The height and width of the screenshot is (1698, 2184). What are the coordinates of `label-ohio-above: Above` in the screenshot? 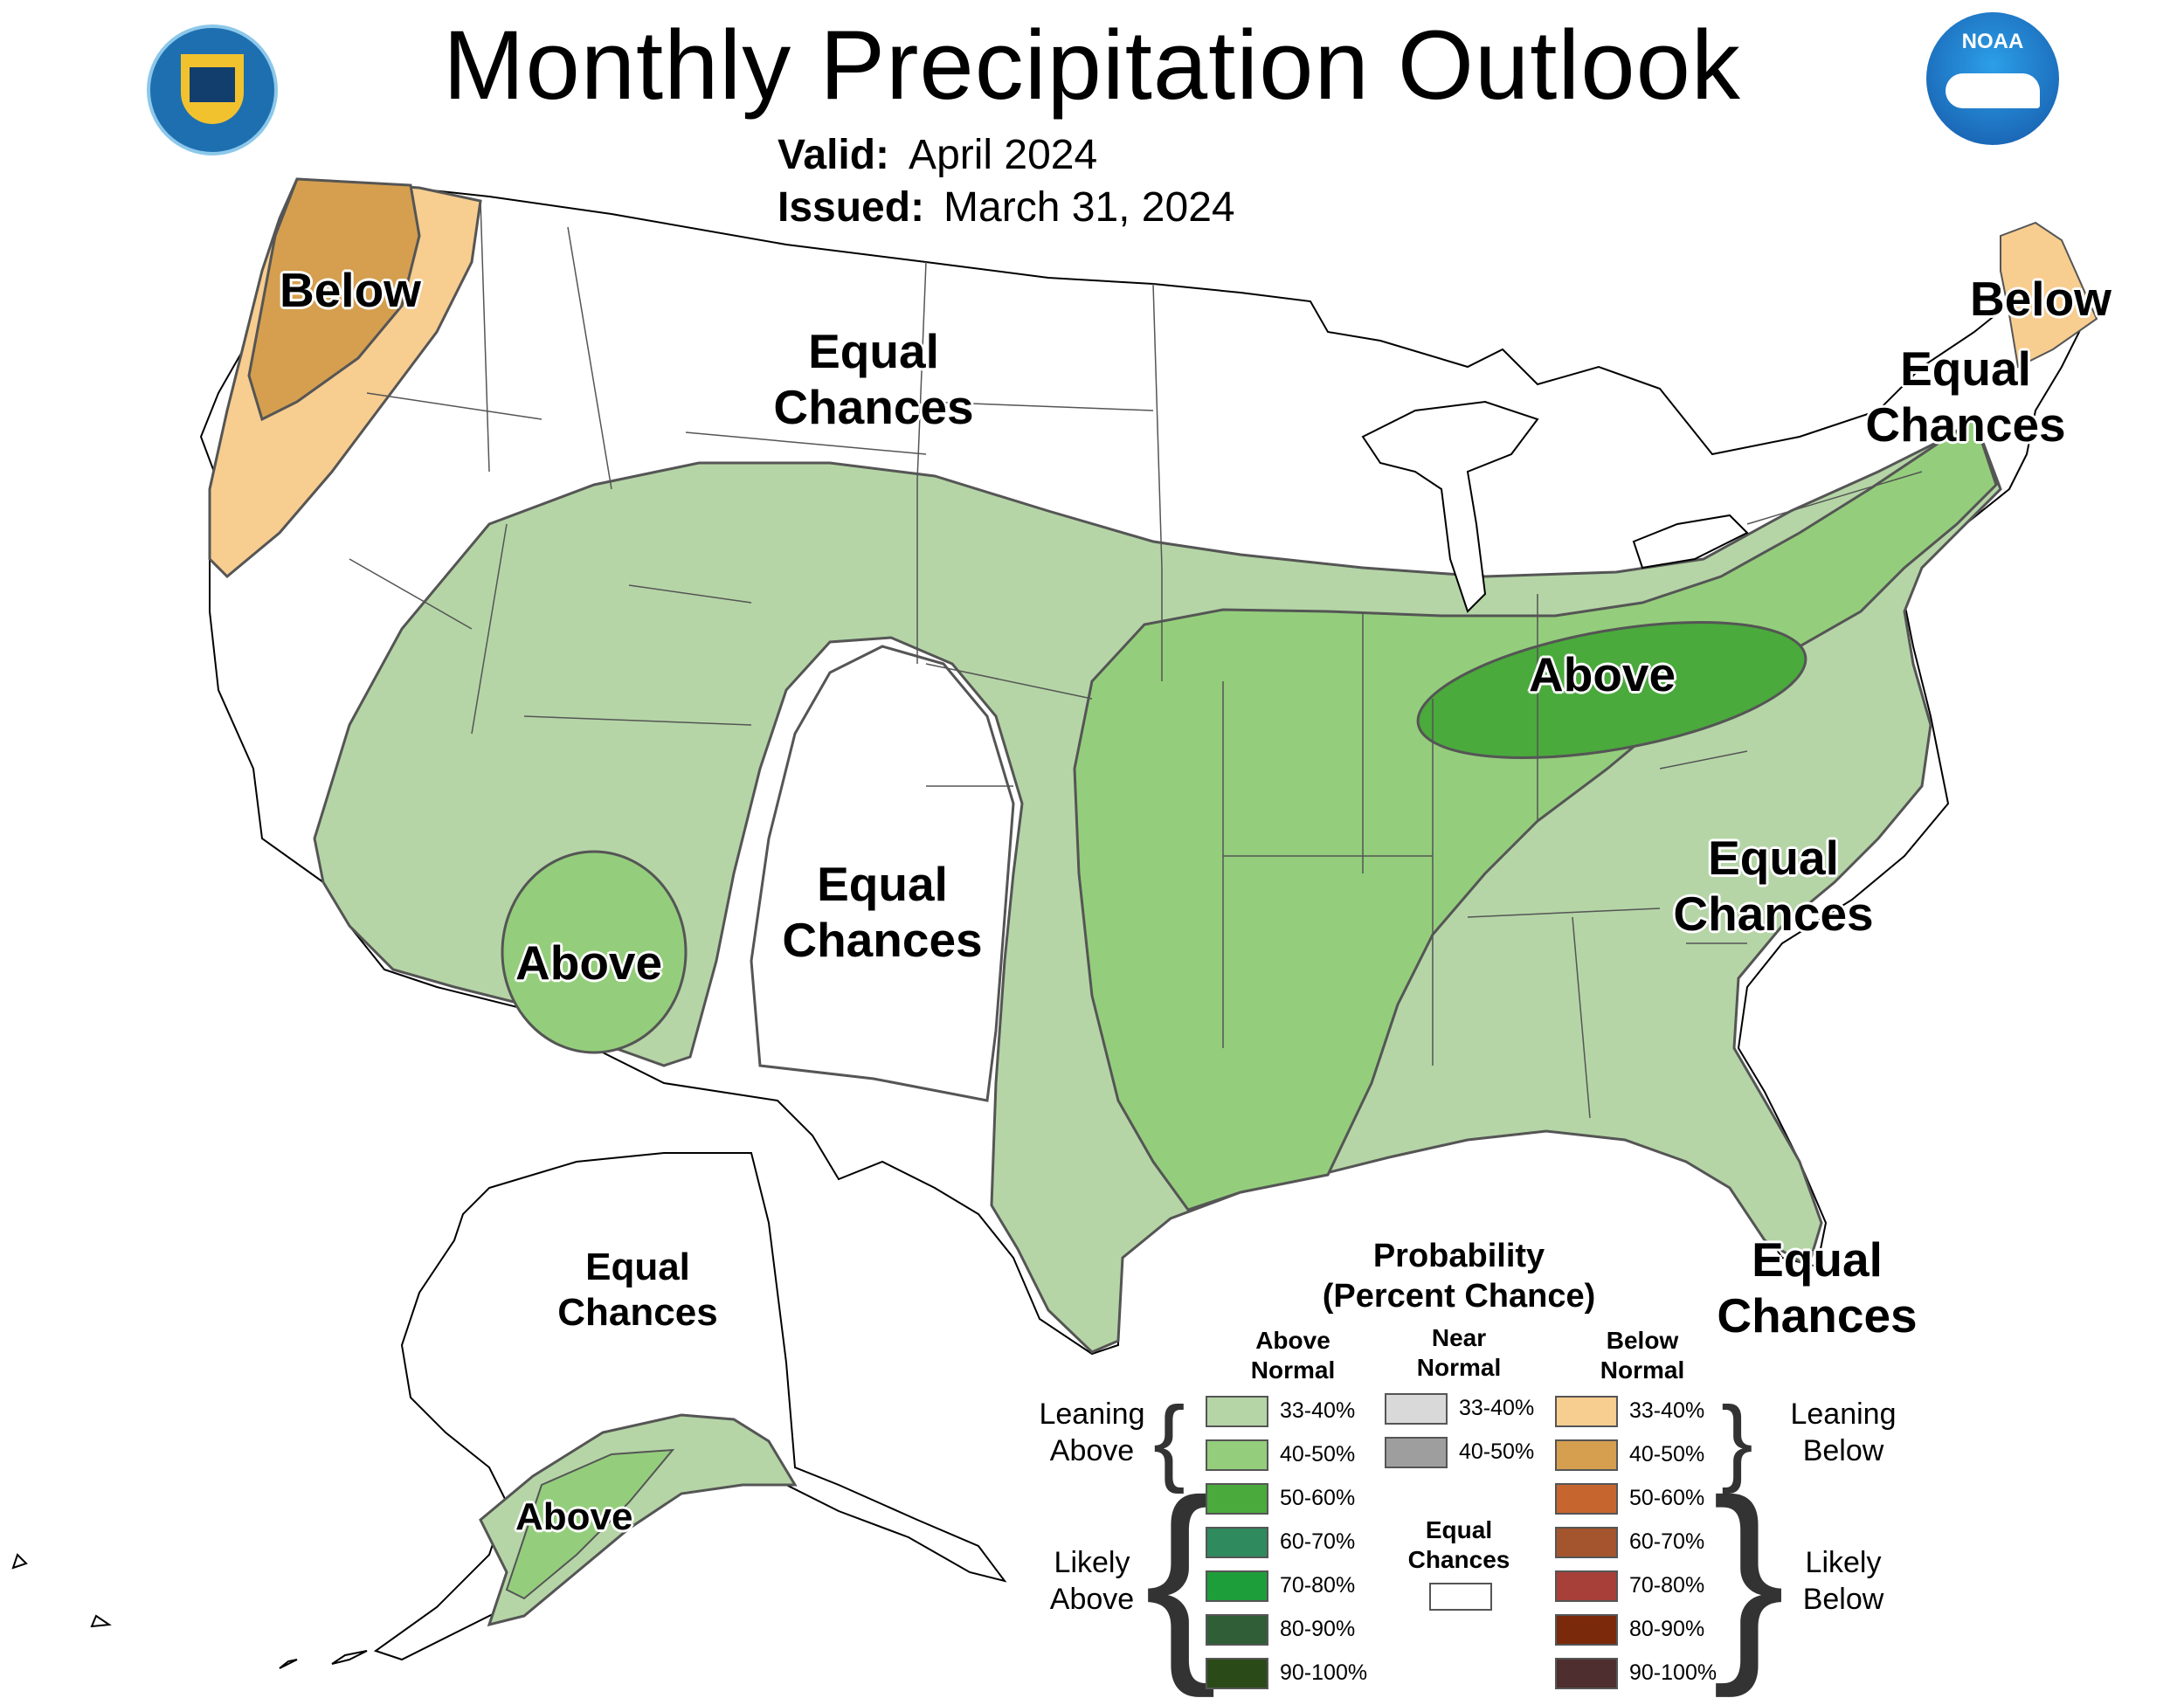 It's located at (1602, 674).